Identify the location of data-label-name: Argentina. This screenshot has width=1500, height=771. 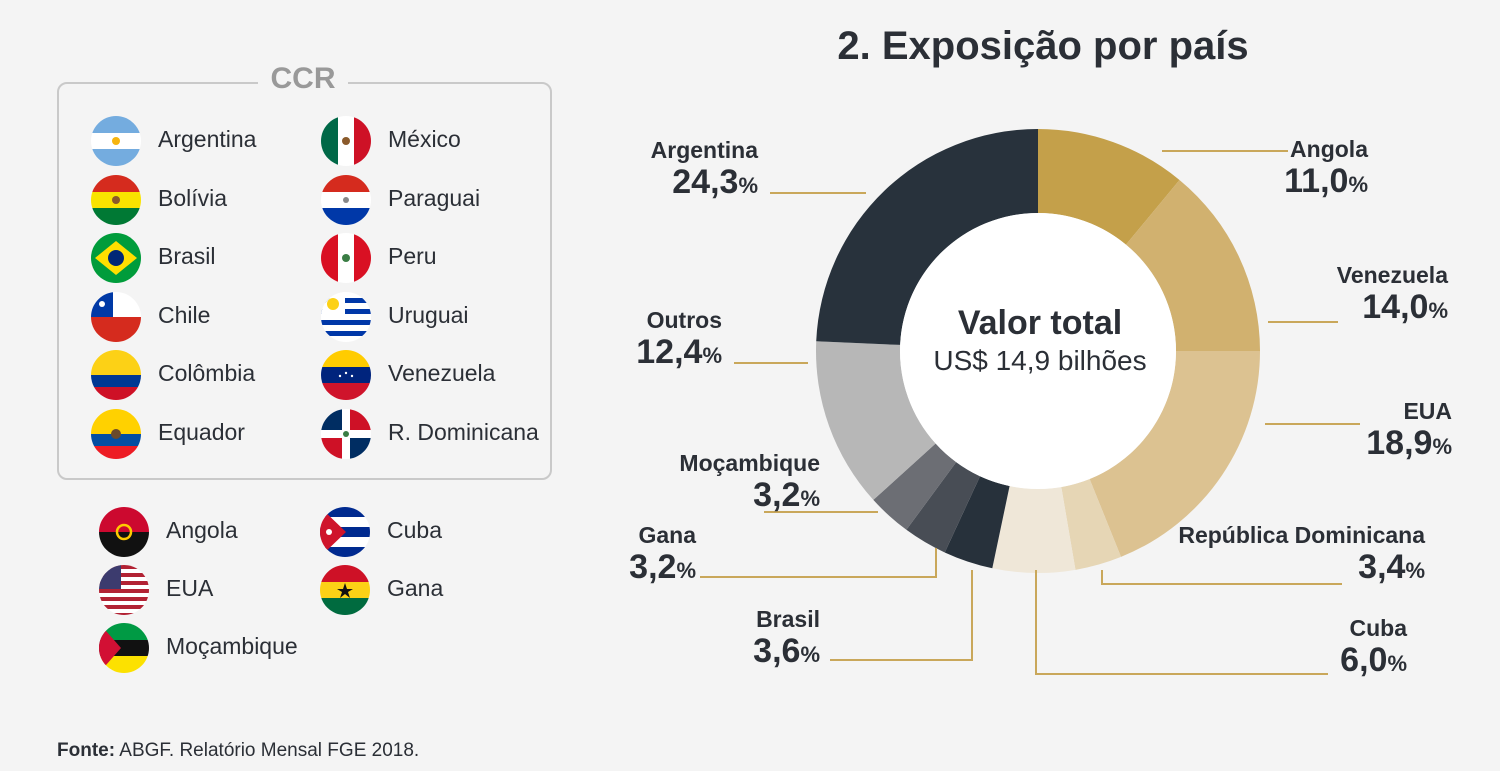
(704, 150).